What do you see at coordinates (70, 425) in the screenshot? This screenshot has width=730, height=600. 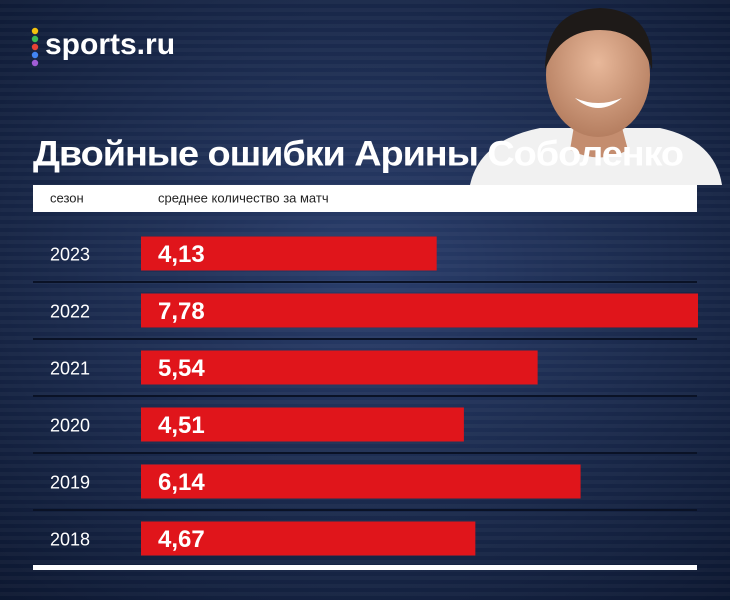 I see `category-label: 2020` at bounding box center [70, 425].